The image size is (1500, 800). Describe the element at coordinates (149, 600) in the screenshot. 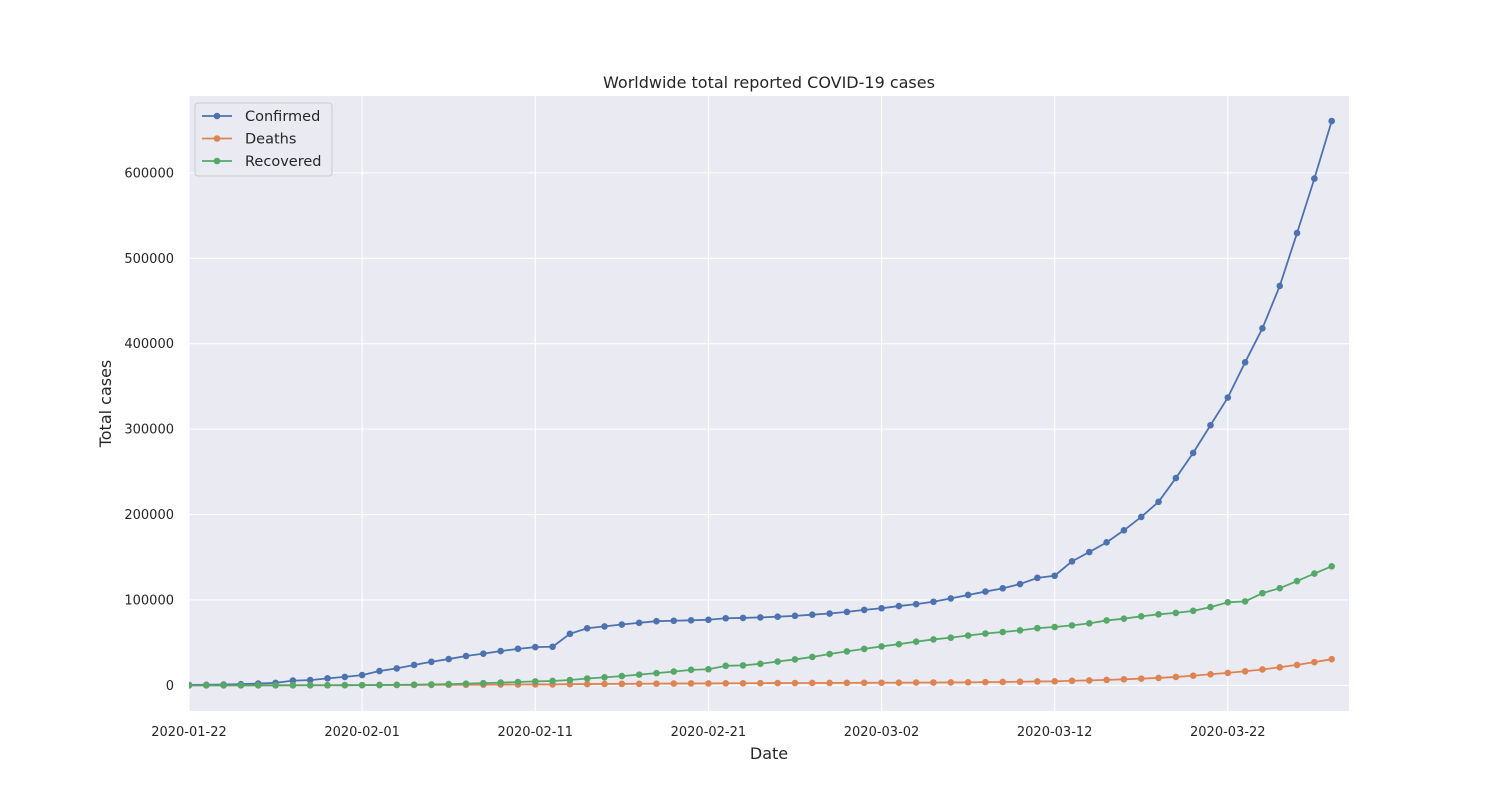

I see `y-tick-label: 100000` at that location.